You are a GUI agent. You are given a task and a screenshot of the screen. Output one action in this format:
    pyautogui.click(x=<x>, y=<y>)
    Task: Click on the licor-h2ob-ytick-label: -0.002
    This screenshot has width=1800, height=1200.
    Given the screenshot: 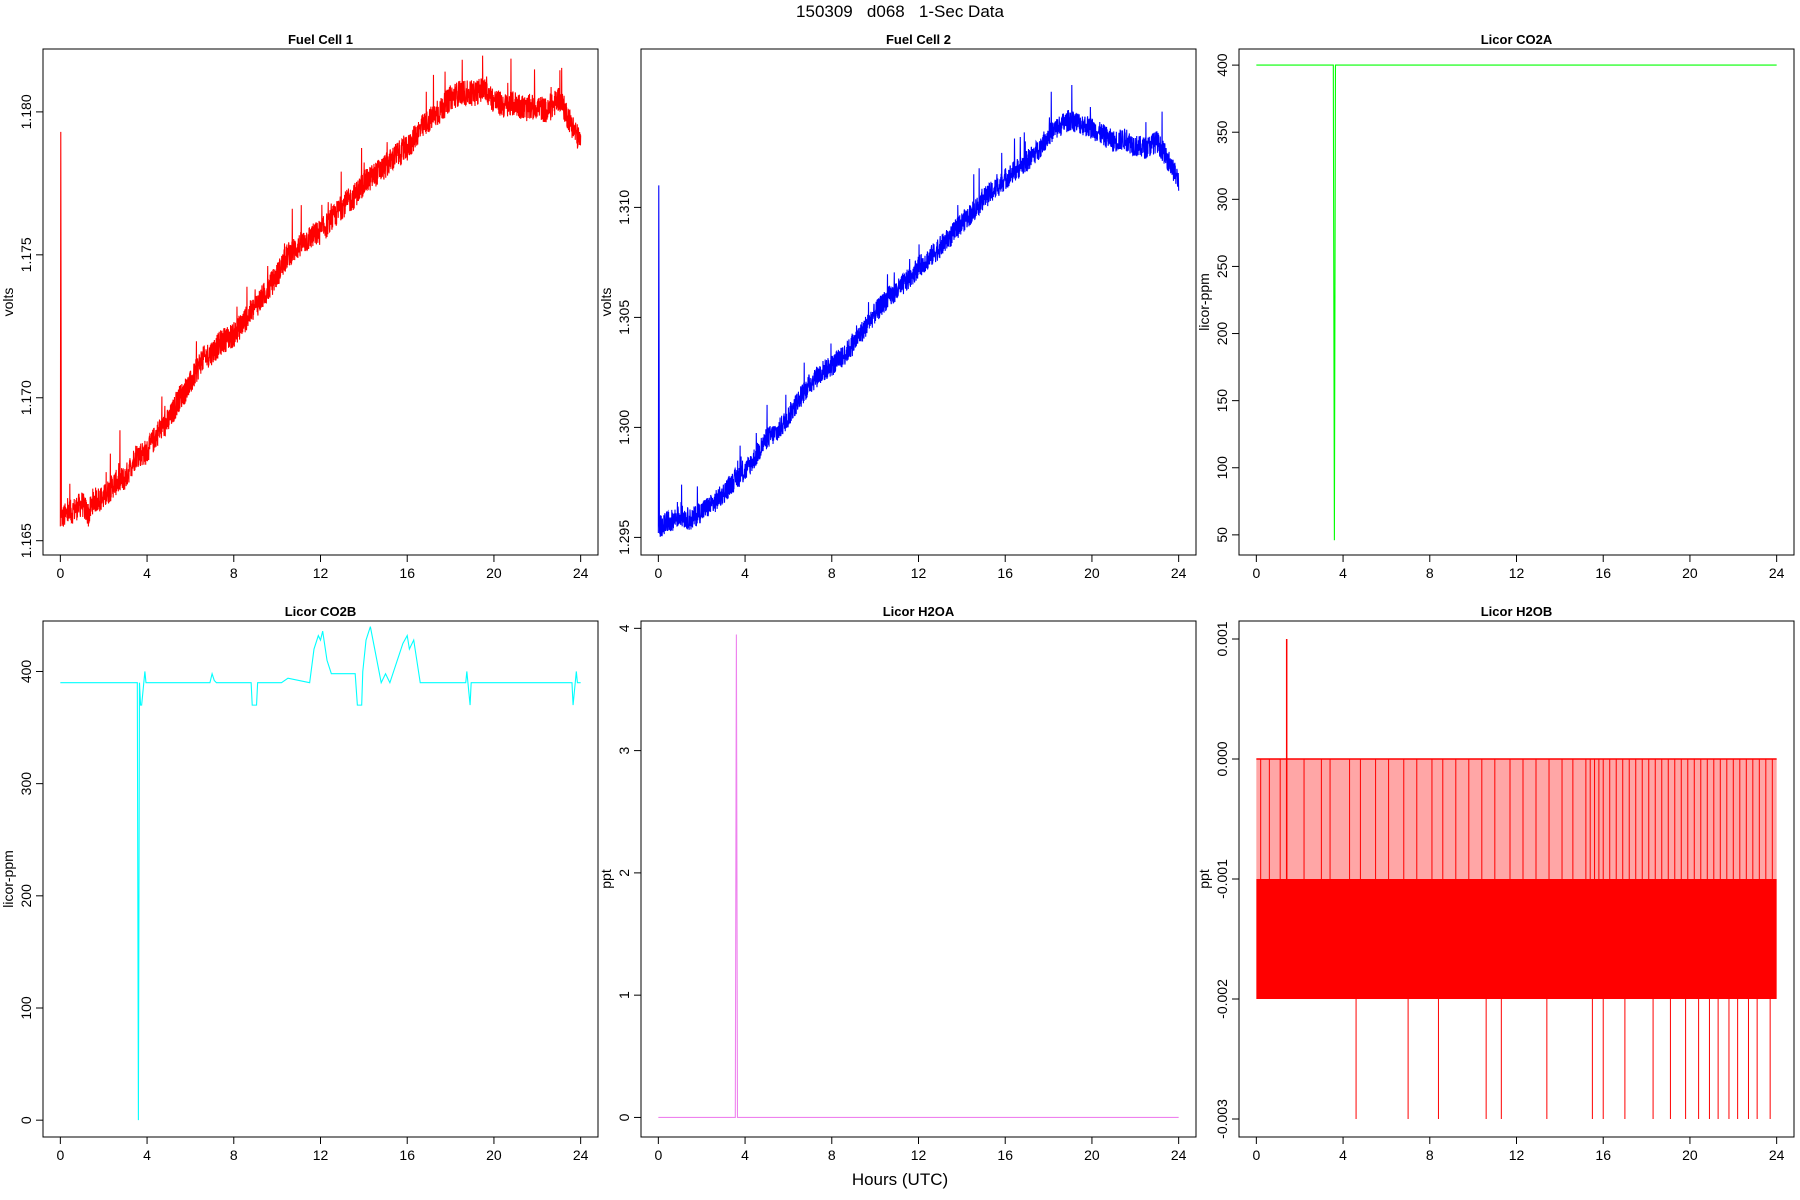 What is the action you would take?
    pyautogui.click(x=1222, y=999)
    